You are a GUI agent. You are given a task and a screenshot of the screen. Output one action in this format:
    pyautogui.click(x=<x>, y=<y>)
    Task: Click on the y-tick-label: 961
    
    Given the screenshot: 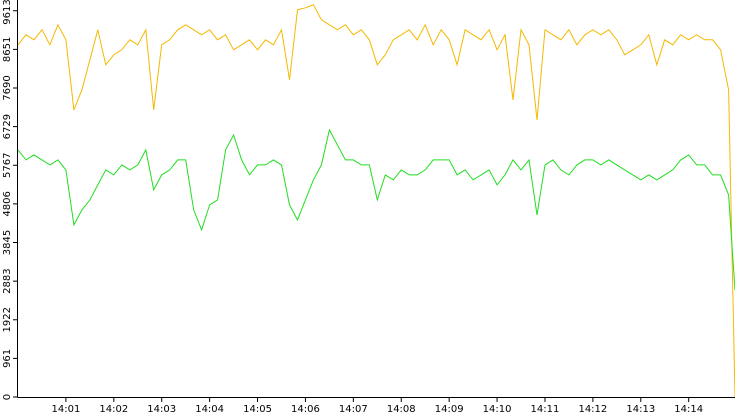 What is the action you would take?
    pyautogui.click(x=7, y=358)
    